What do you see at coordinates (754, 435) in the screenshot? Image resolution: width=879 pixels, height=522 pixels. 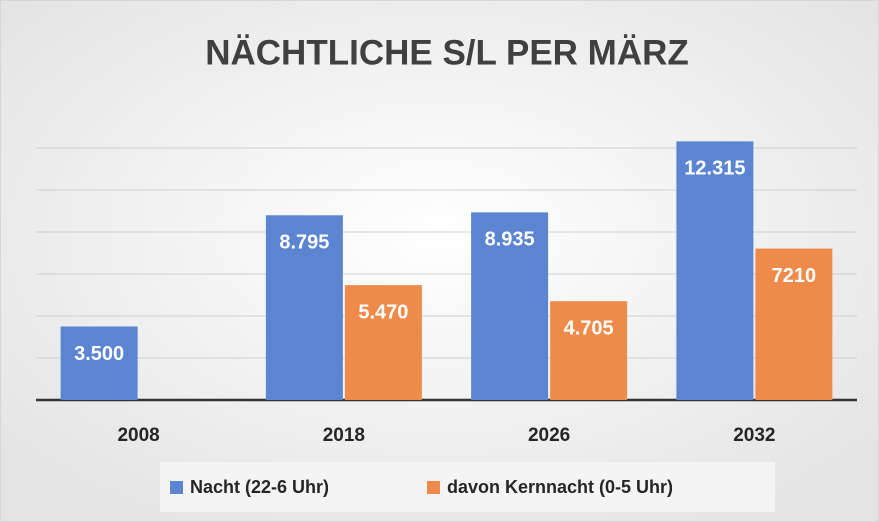 I see `x-tick-label: 2032` at bounding box center [754, 435].